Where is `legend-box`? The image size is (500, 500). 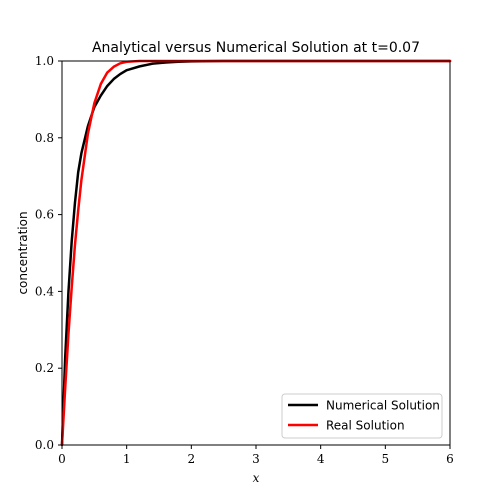 legend-box is located at coordinates (362, 416).